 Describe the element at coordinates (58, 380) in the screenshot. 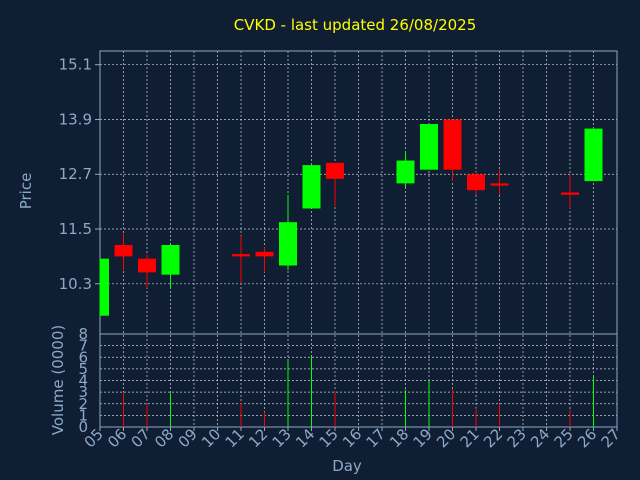

I see `volume-axis-label: Volume (0000)` at that location.